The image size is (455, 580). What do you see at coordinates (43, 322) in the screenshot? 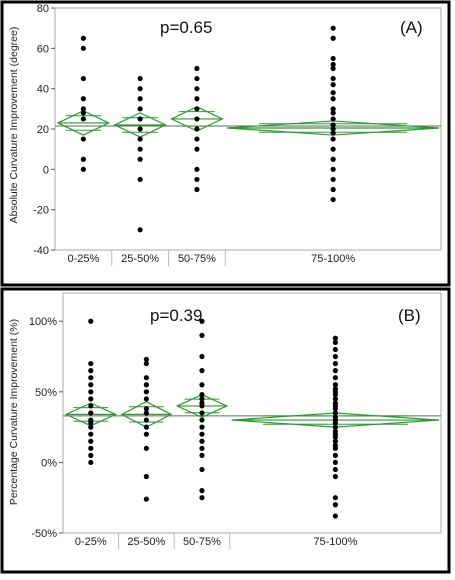
I see `y-tick-label: 100%` at bounding box center [43, 322].